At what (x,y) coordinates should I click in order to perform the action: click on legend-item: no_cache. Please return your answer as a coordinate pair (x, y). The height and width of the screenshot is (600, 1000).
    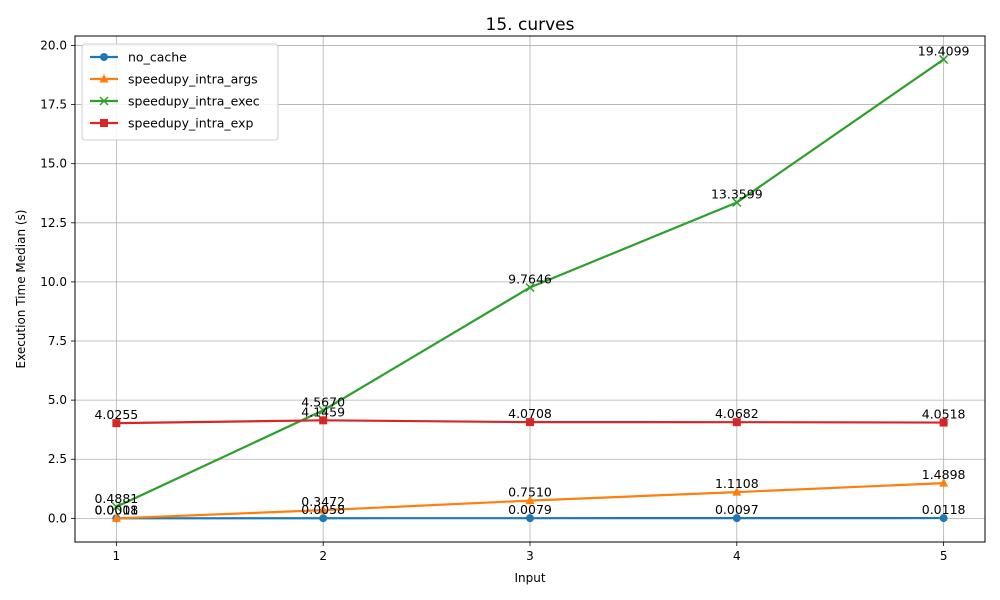
    Looking at the image, I should click on (138, 57).